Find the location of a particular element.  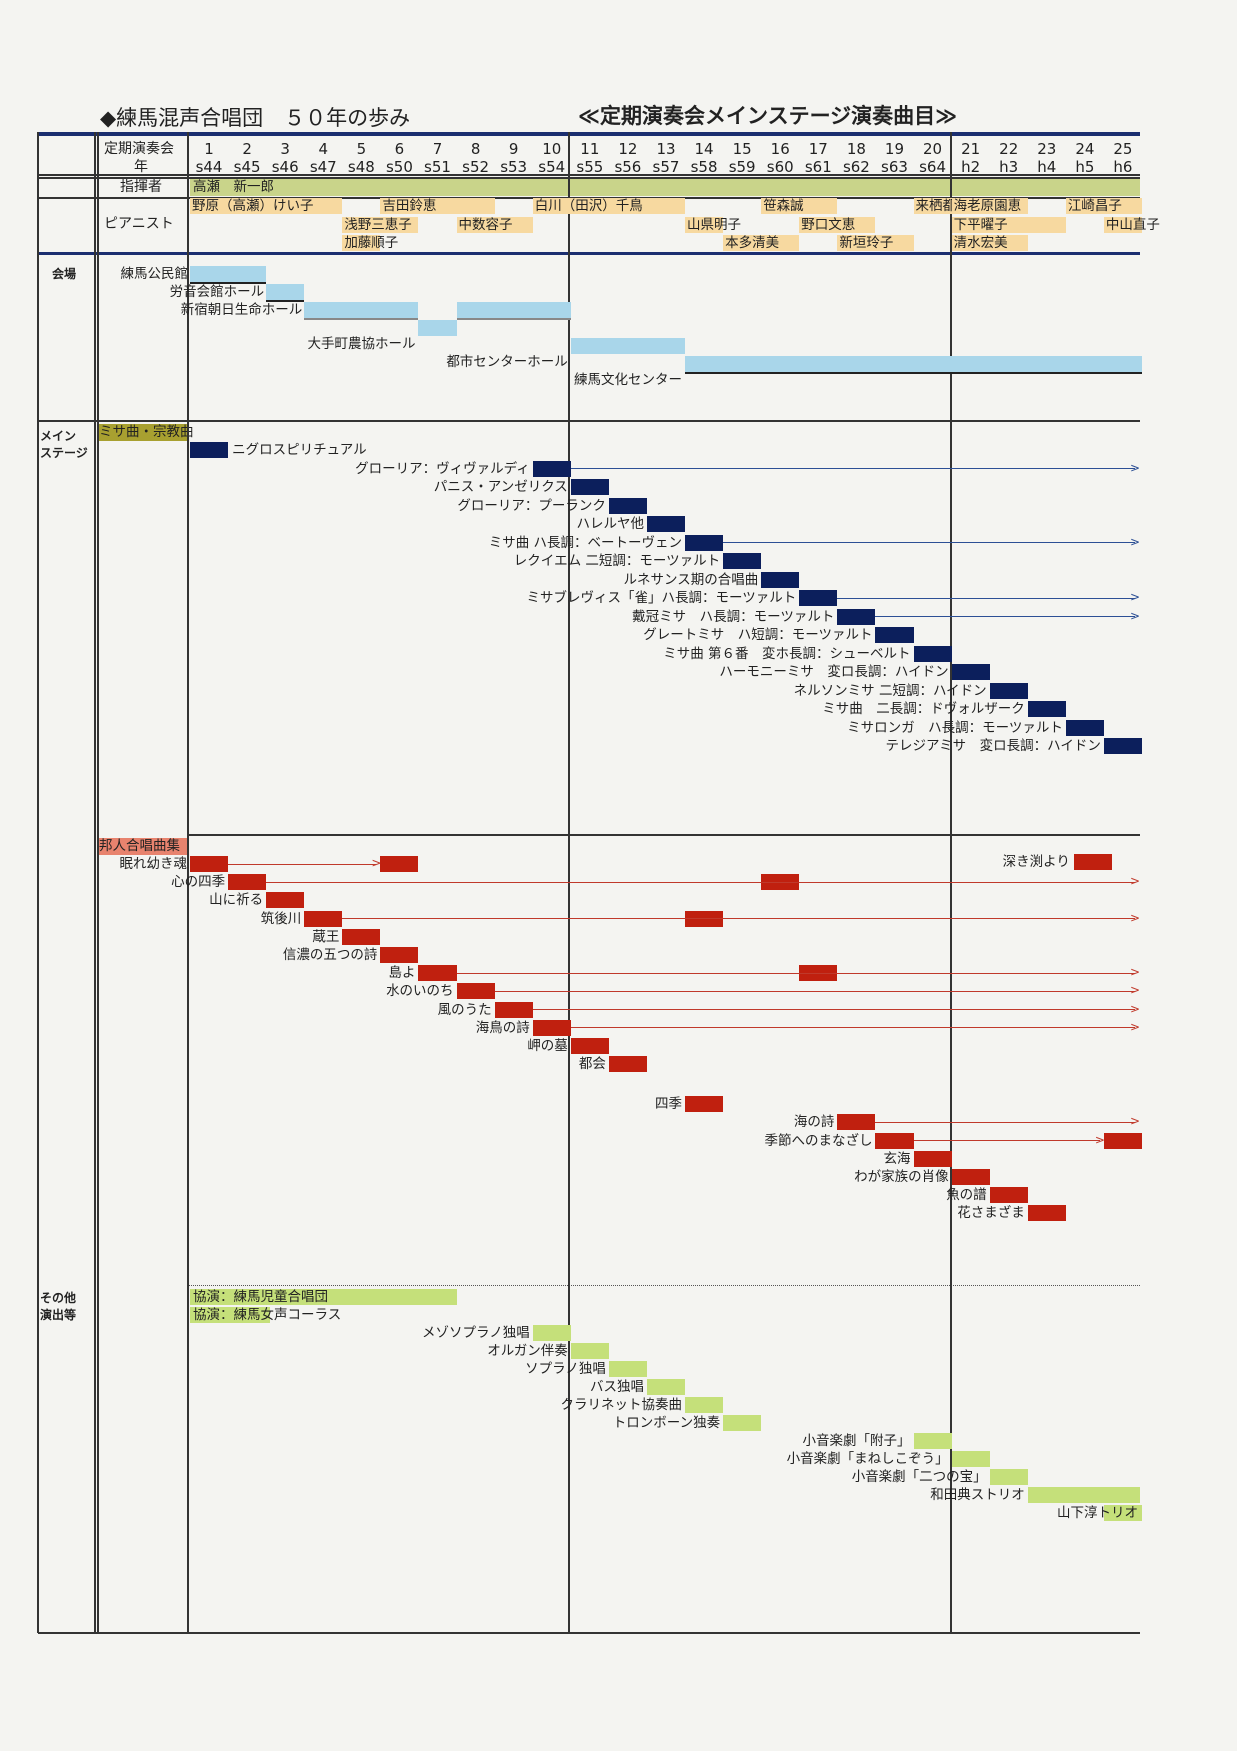

concert-year: s58 is located at coordinates (704, 167).